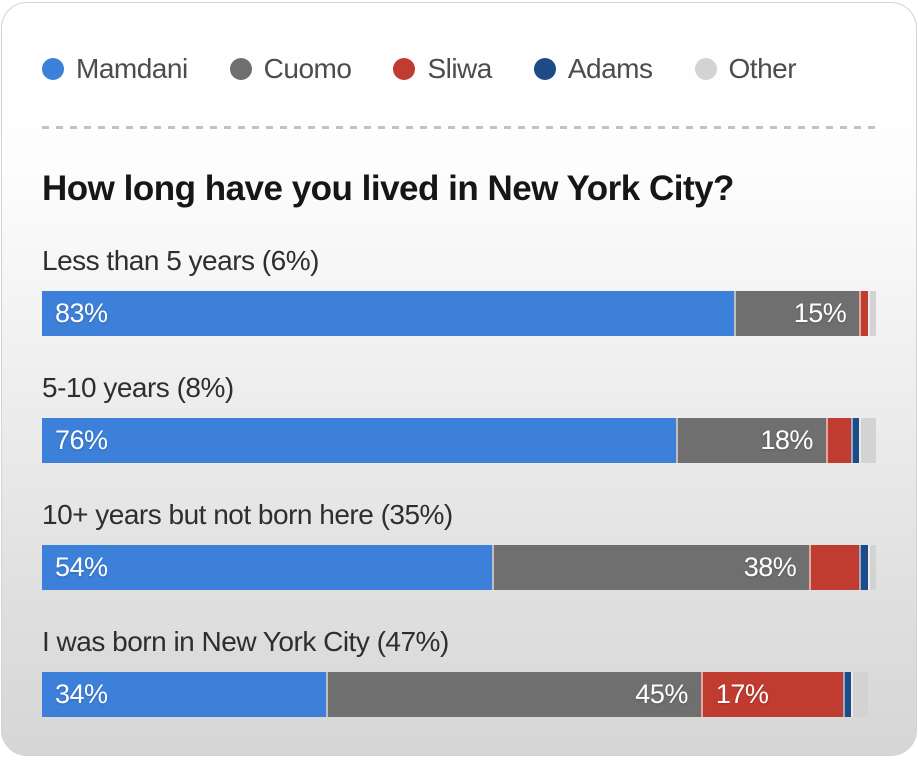  I want to click on segment-value-label: 15%, so click(820, 313).